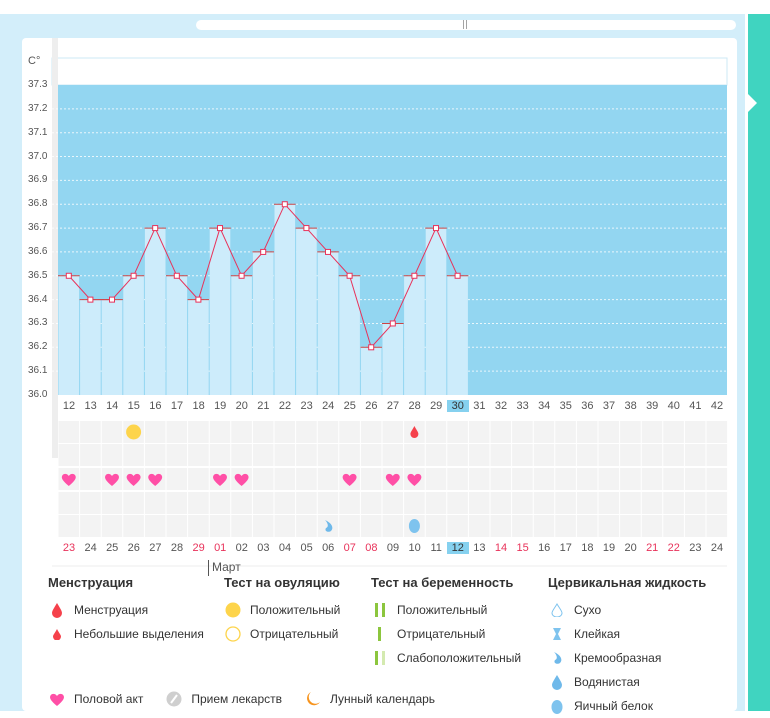  What do you see at coordinates (349, 548) in the screenshot?
I see `date-label: 07` at bounding box center [349, 548].